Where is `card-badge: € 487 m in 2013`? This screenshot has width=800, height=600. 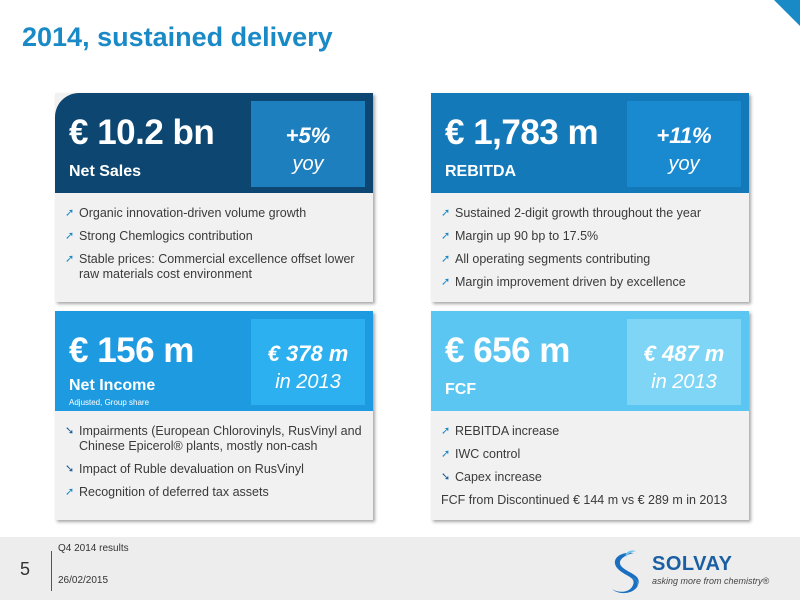
card-badge: € 487 m in 2013 is located at coordinates (684, 362).